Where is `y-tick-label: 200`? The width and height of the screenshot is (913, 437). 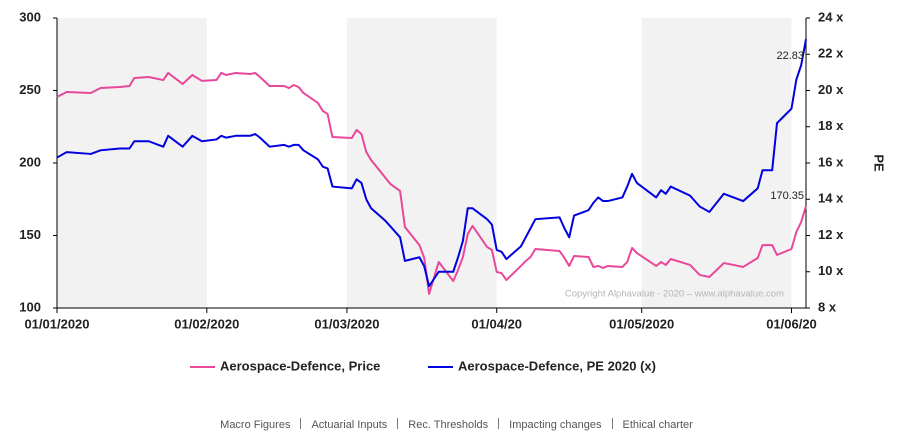
y-tick-label: 200 is located at coordinates (30, 161).